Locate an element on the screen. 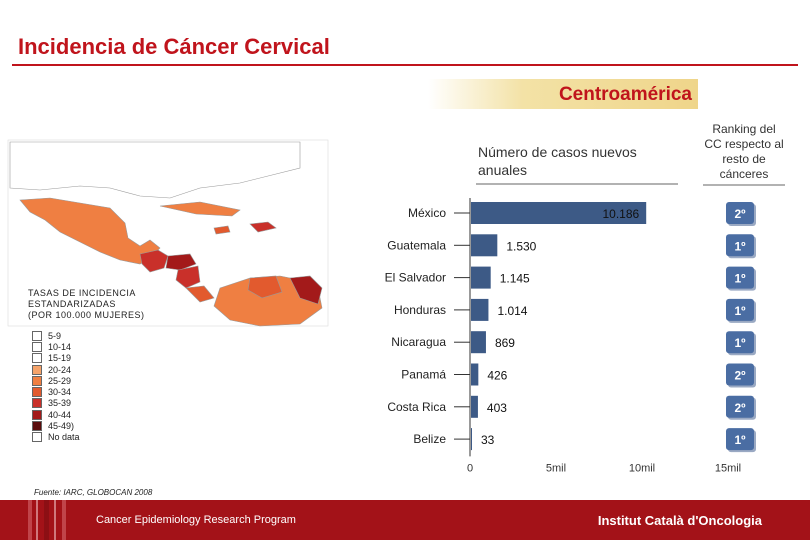 Image resolution: width=810 pixels, height=540 pixels. region-banner: Centroamérica is located at coordinates (563, 94).